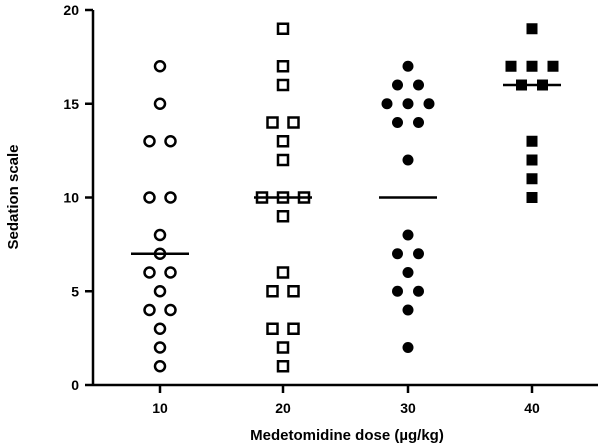  What do you see at coordinates (13, 196) in the screenshot?
I see `y-axis-title: Sedation scale` at bounding box center [13, 196].